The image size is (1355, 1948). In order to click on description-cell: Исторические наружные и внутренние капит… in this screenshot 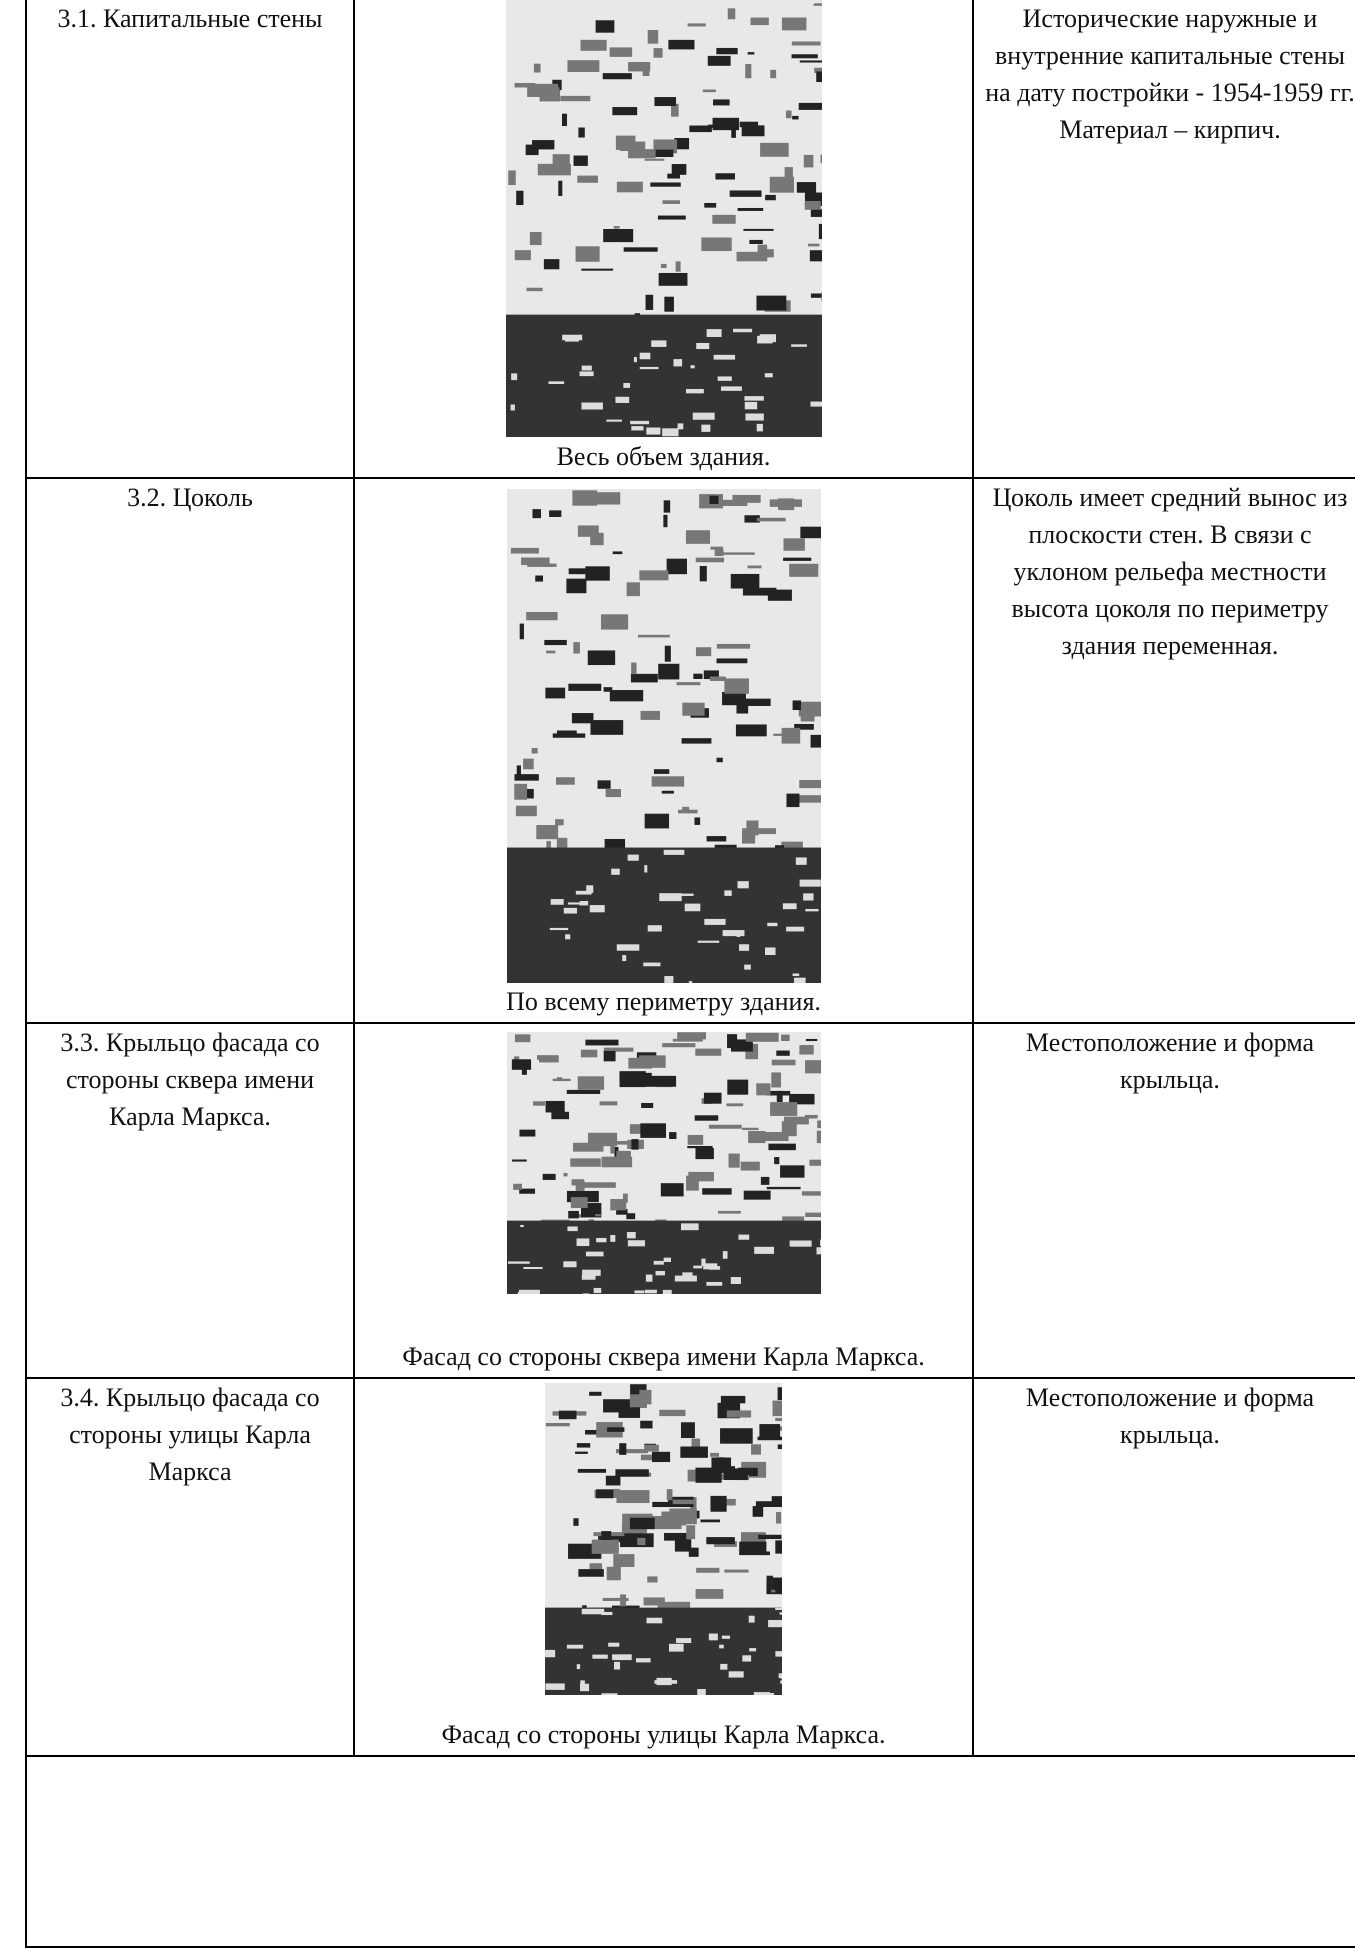, I will do `click(1164, 239)`.